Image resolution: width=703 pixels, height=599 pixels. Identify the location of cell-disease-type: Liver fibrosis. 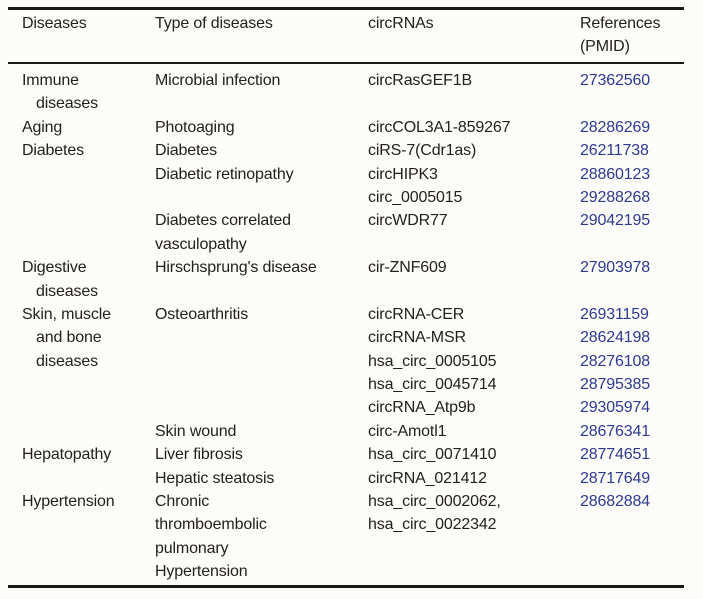
(199, 455).